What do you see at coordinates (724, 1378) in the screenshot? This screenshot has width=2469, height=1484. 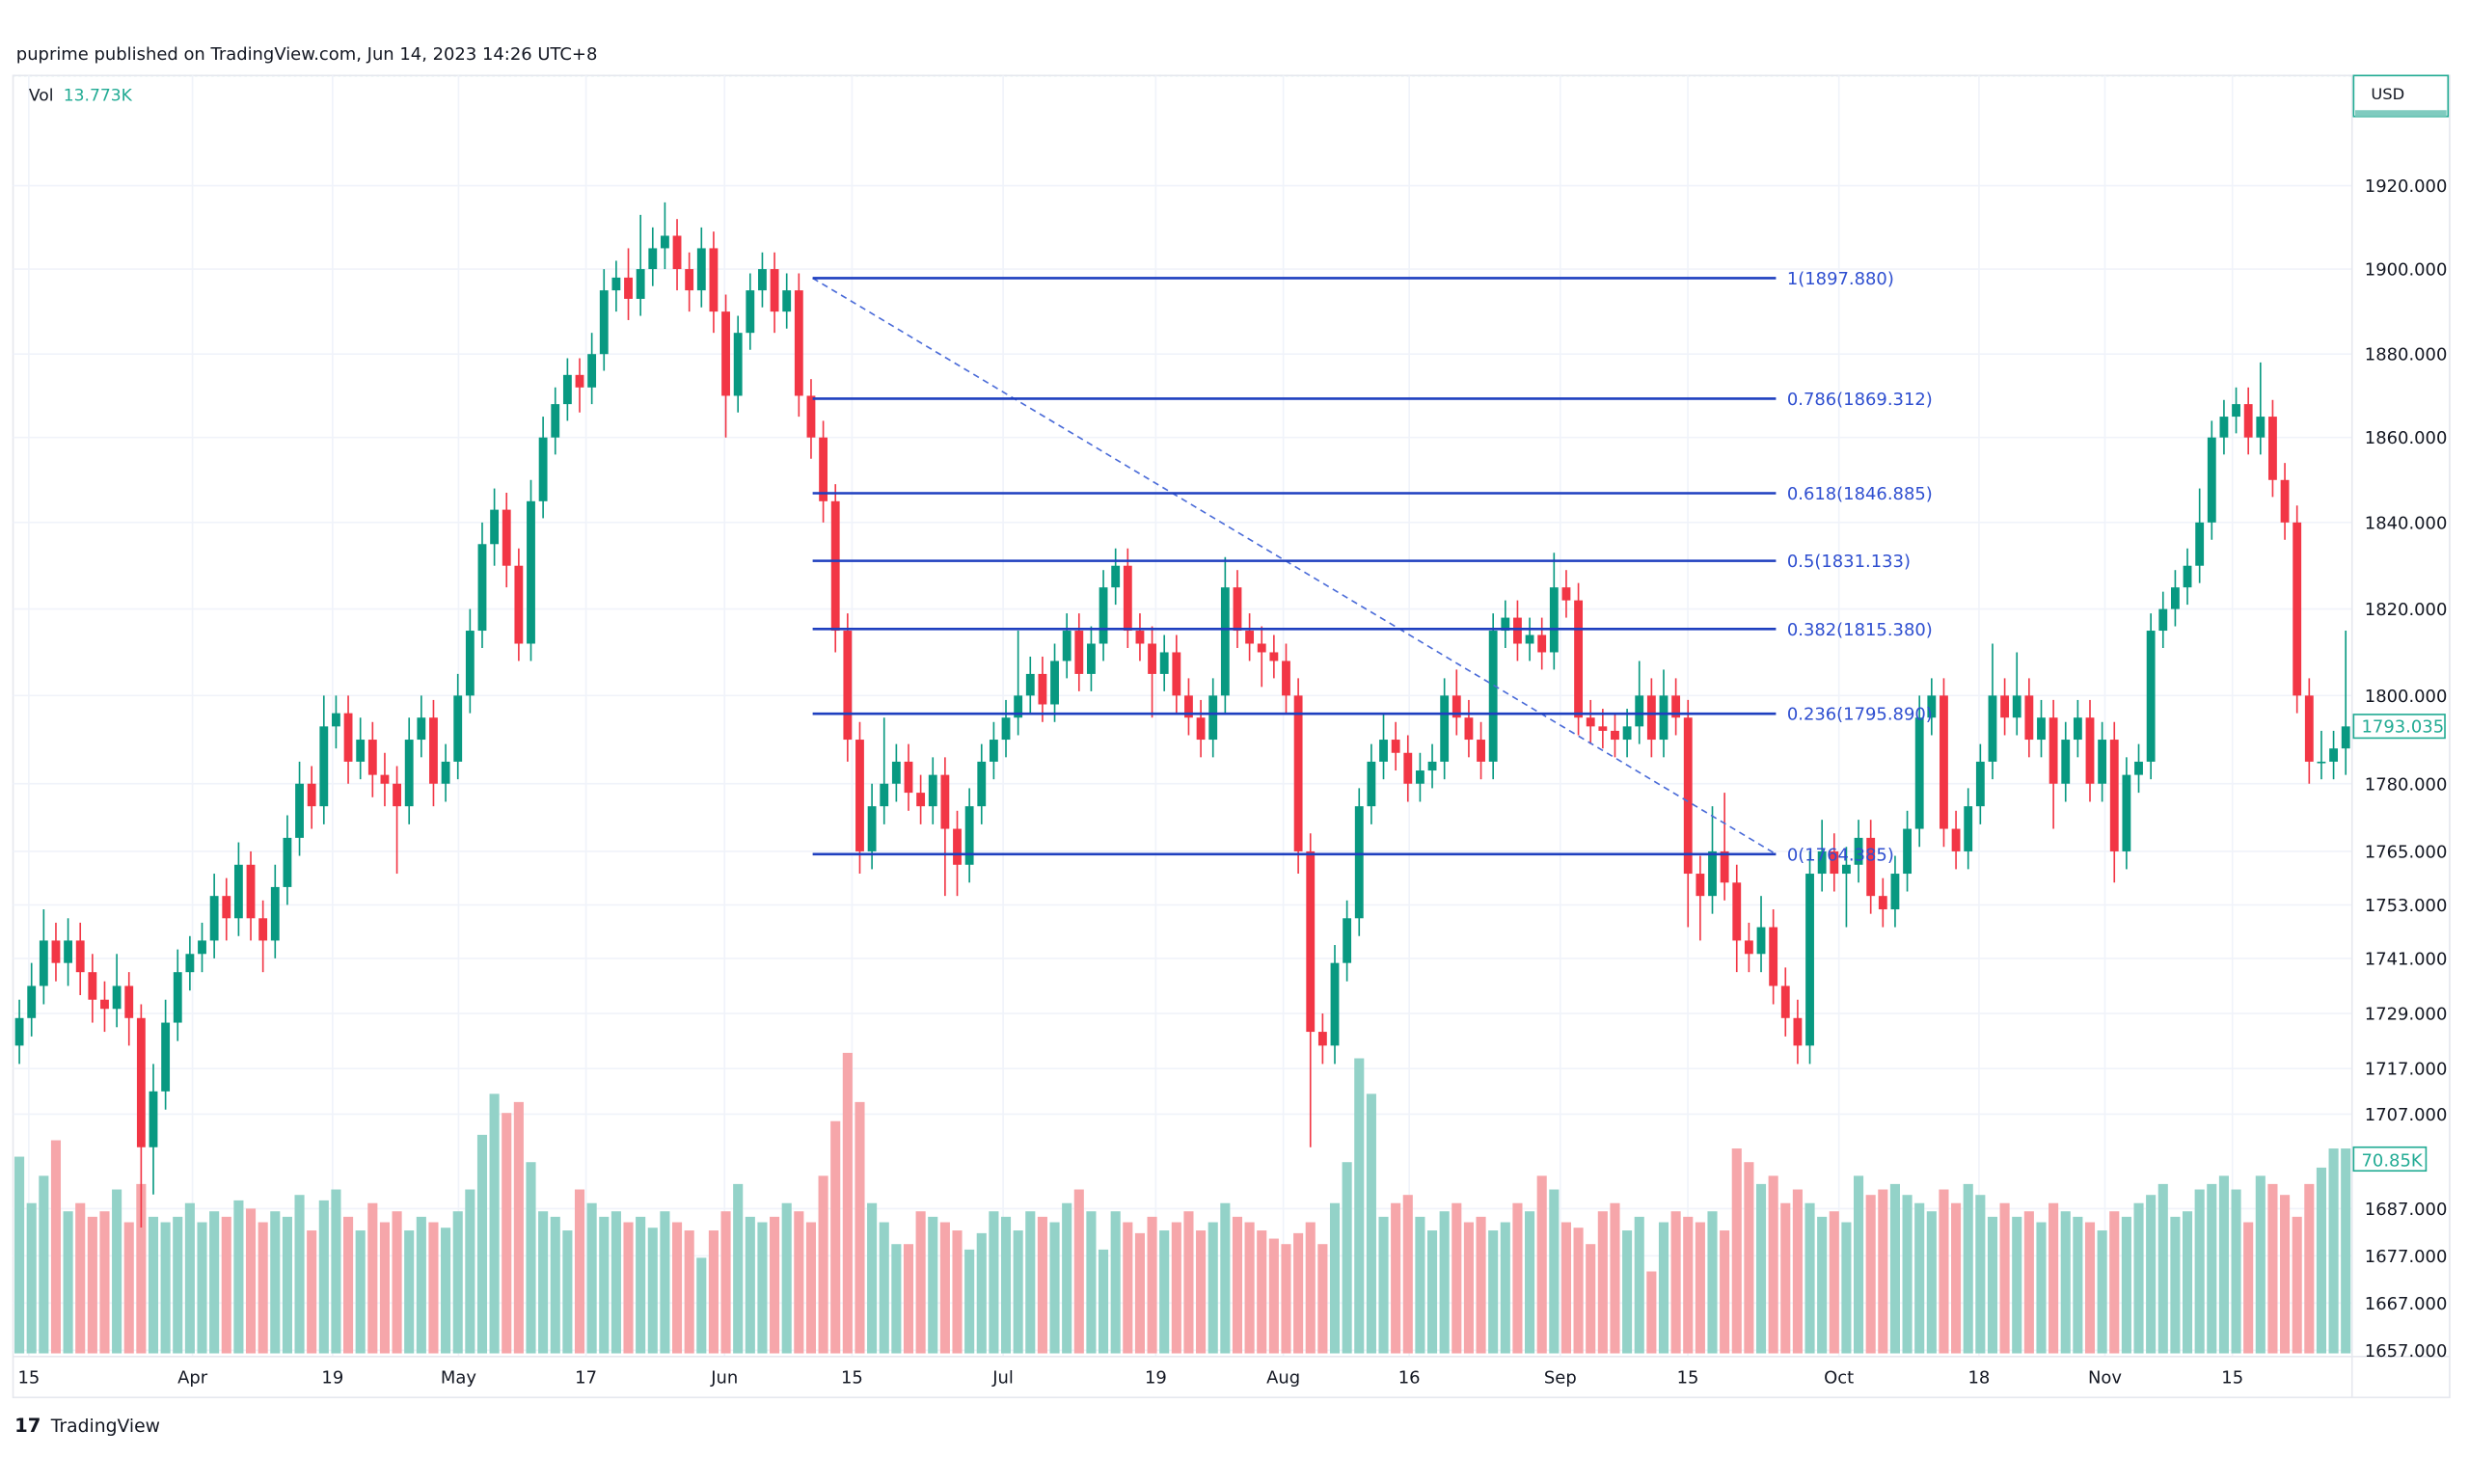 I see `time-tick-label: Jun` at bounding box center [724, 1378].